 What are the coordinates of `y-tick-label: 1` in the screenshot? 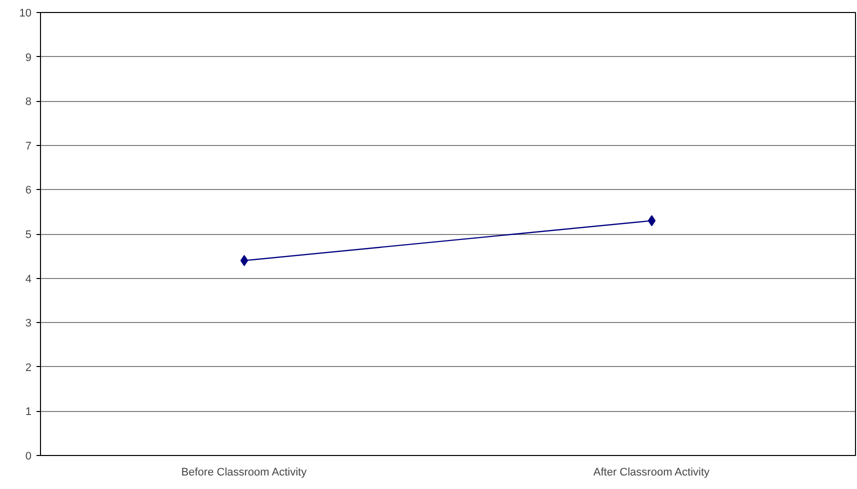 It's located at (28, 412).